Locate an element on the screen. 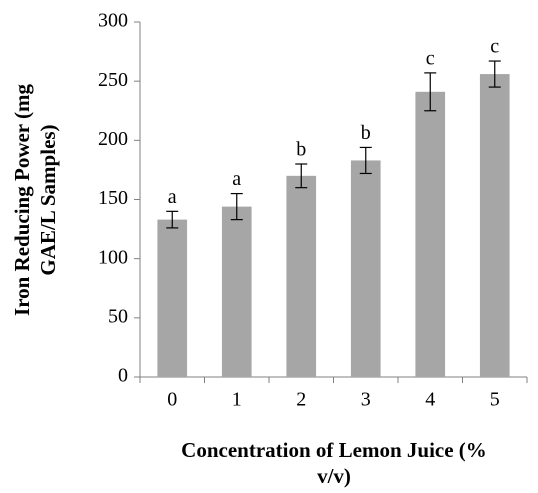  y-tick-label: 200 is located at coordinates (113, 139).